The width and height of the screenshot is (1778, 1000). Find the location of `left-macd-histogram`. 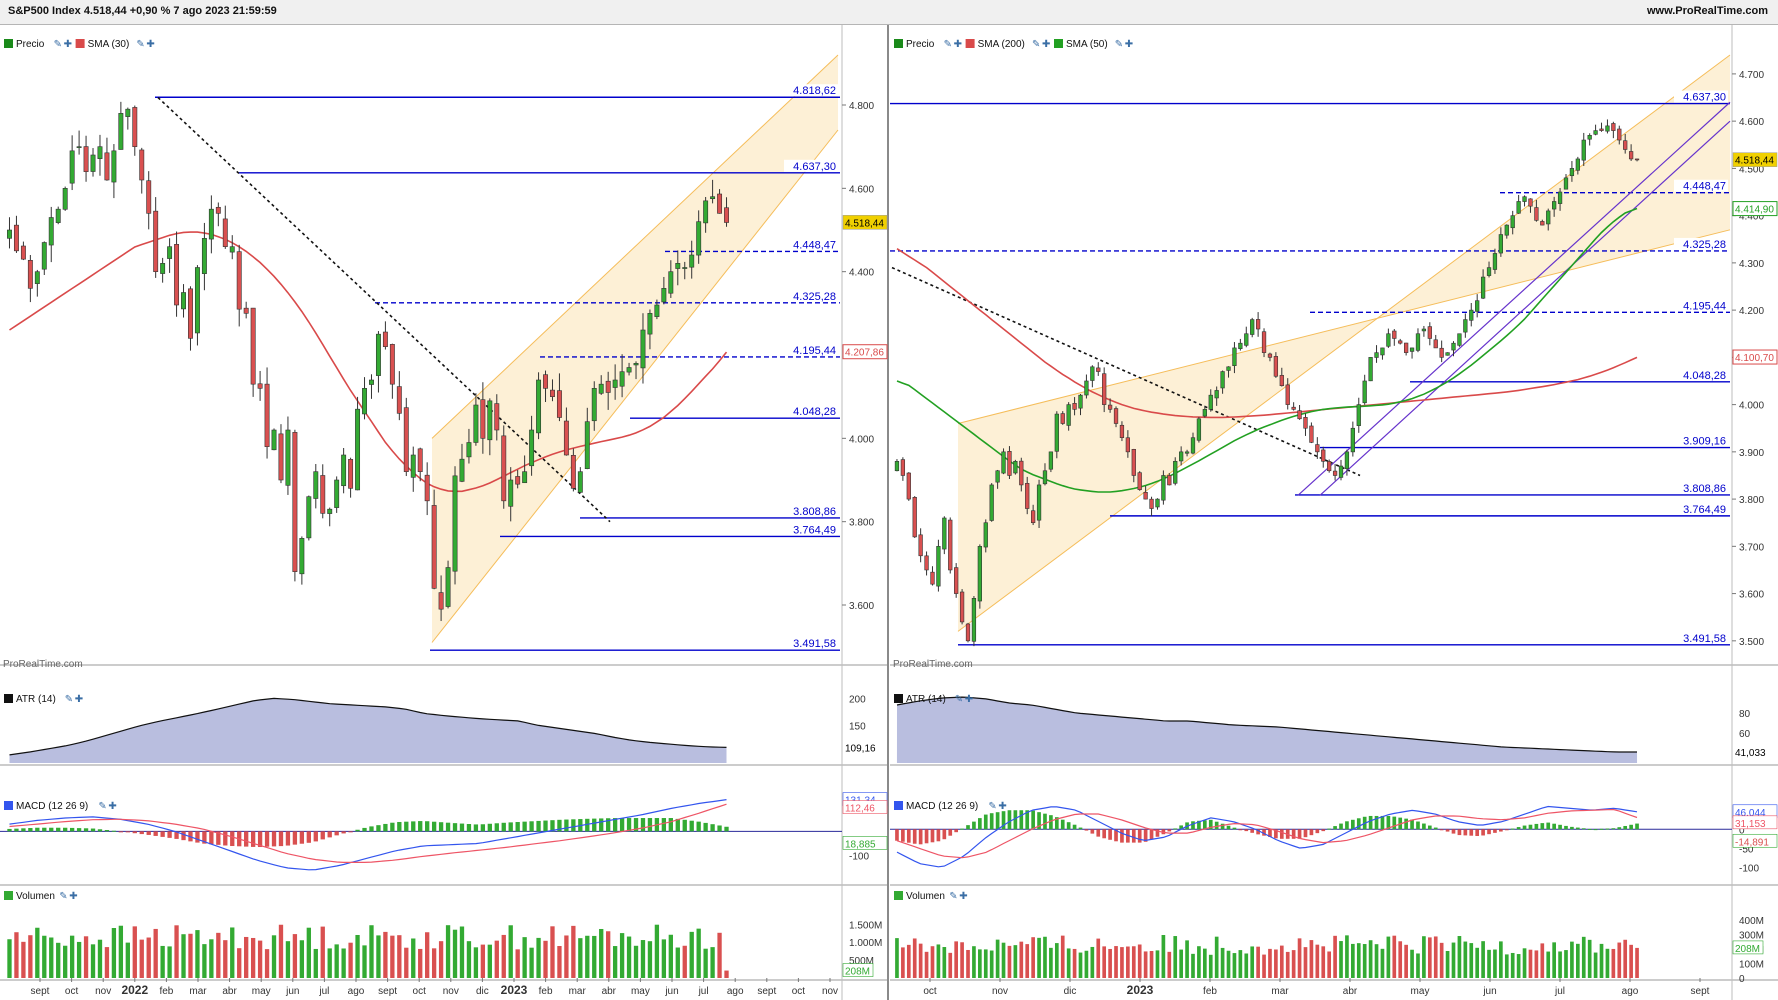

left-macd-histogram is located at coordinates (368, 833).